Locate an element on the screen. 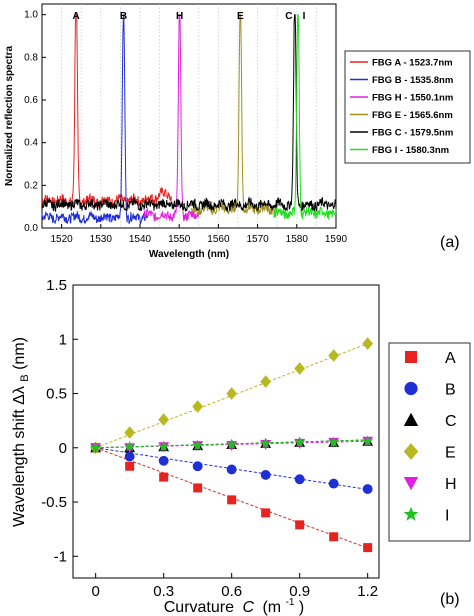 This screenshot has width=474, height=616. panel-b-y-axis-subscript: B is located at coordinates (25, 377).